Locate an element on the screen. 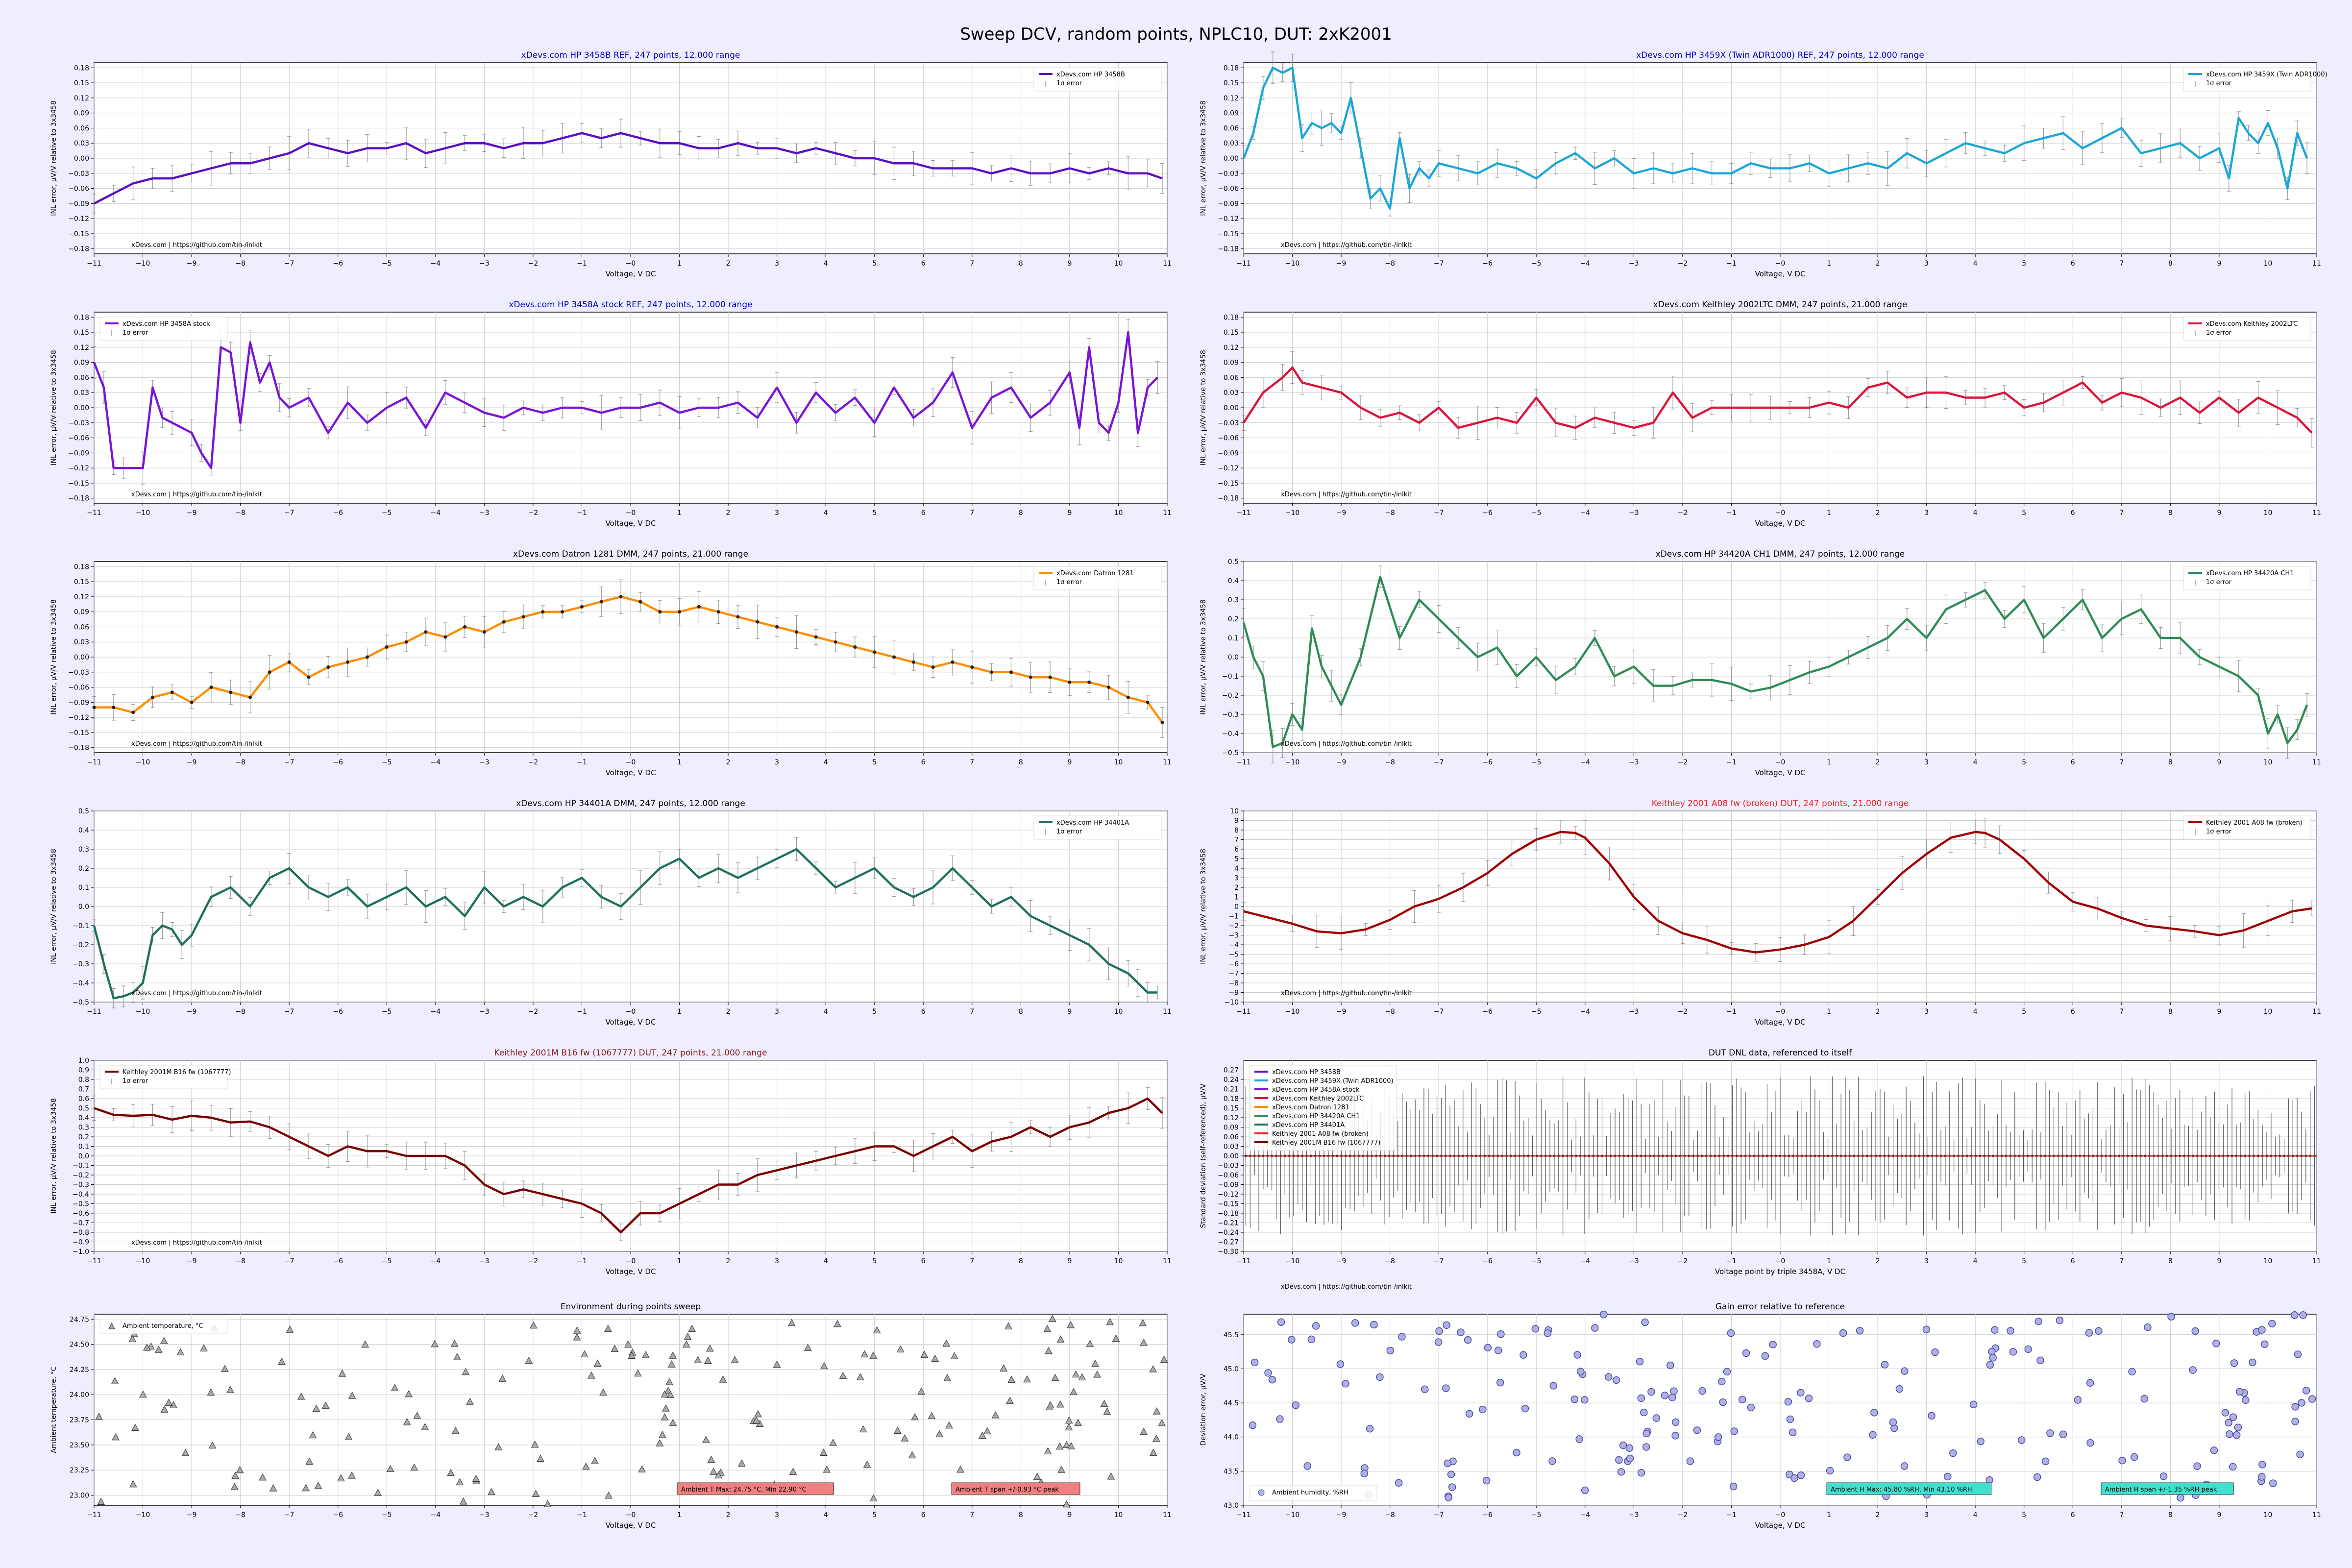  y-tick-label: −0.9 is located at coordinates (81, 1243).